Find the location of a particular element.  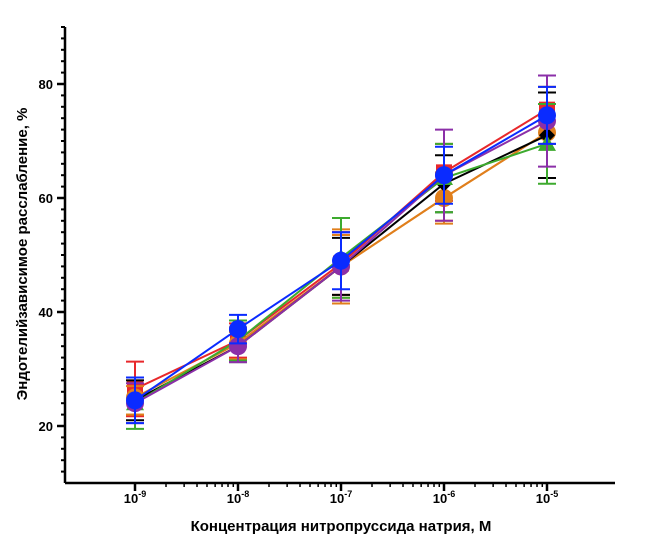

y-tick-label: 40 is located at coordinates (46, 312).